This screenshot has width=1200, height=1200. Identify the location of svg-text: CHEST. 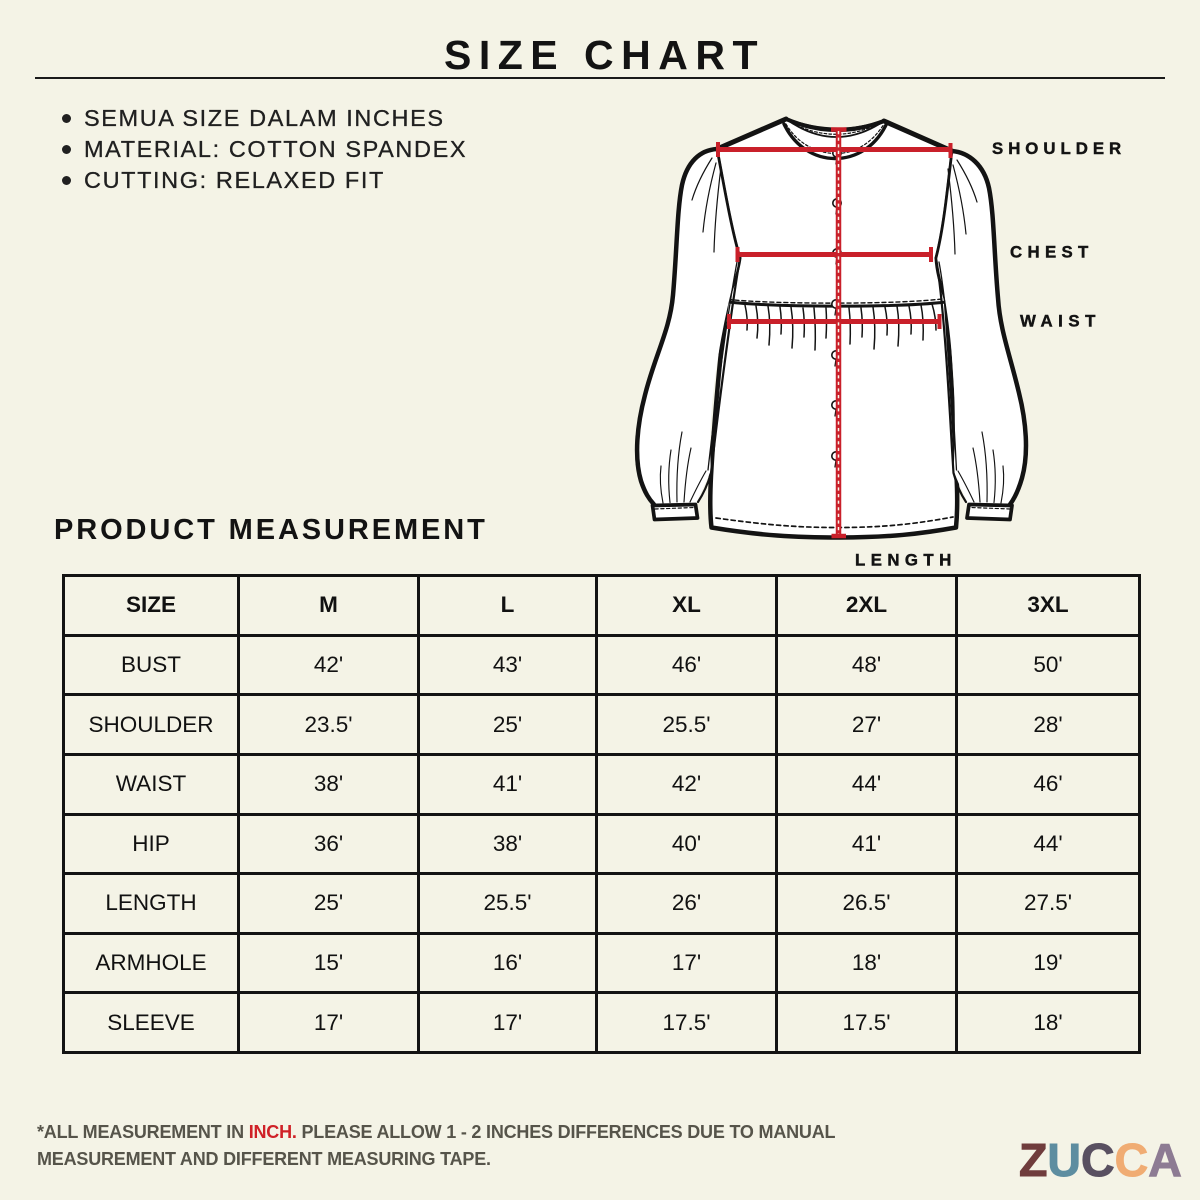
(1052, 252).